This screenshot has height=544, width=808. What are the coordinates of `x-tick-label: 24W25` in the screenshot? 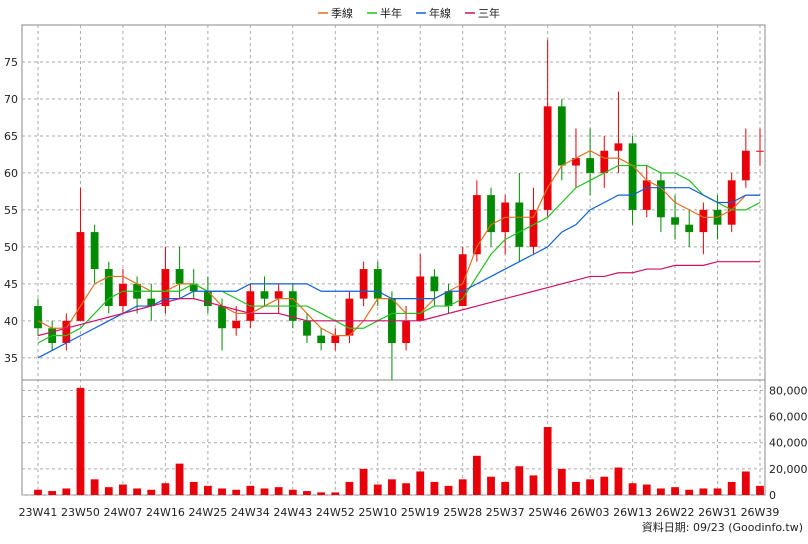 It's located at (207, 512).